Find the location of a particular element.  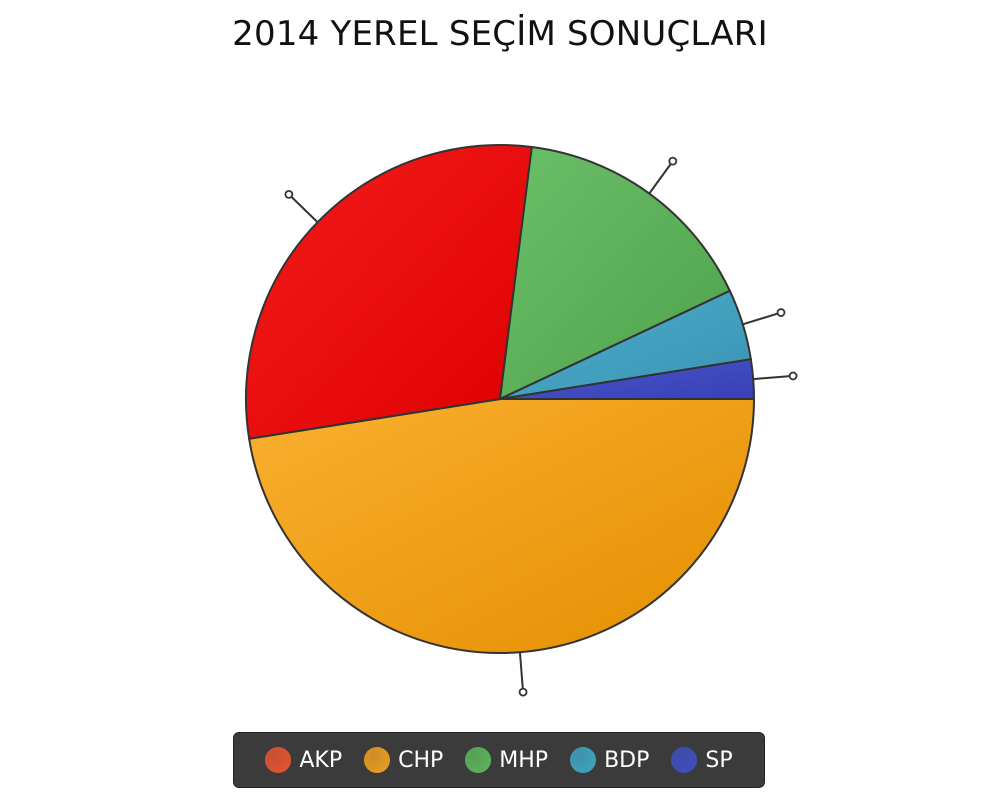

leader-line-mhp is located at coordinates (661, 177).